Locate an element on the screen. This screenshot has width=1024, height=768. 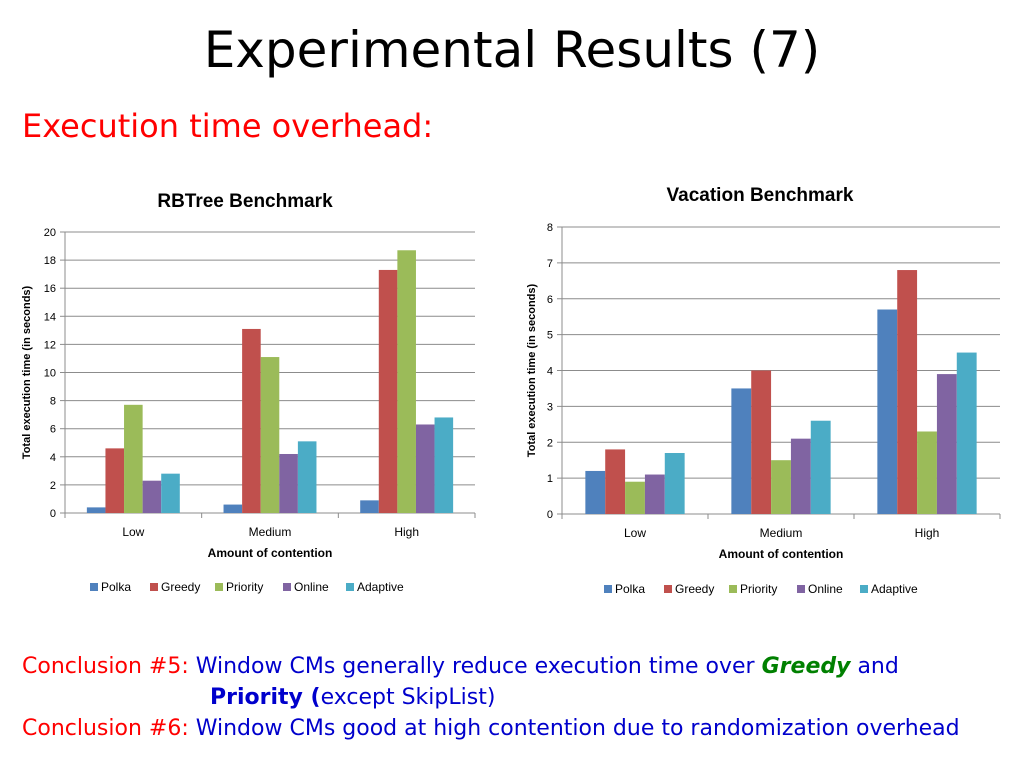
conclusion-5-text-b: and is located at coordinates (878, 666).